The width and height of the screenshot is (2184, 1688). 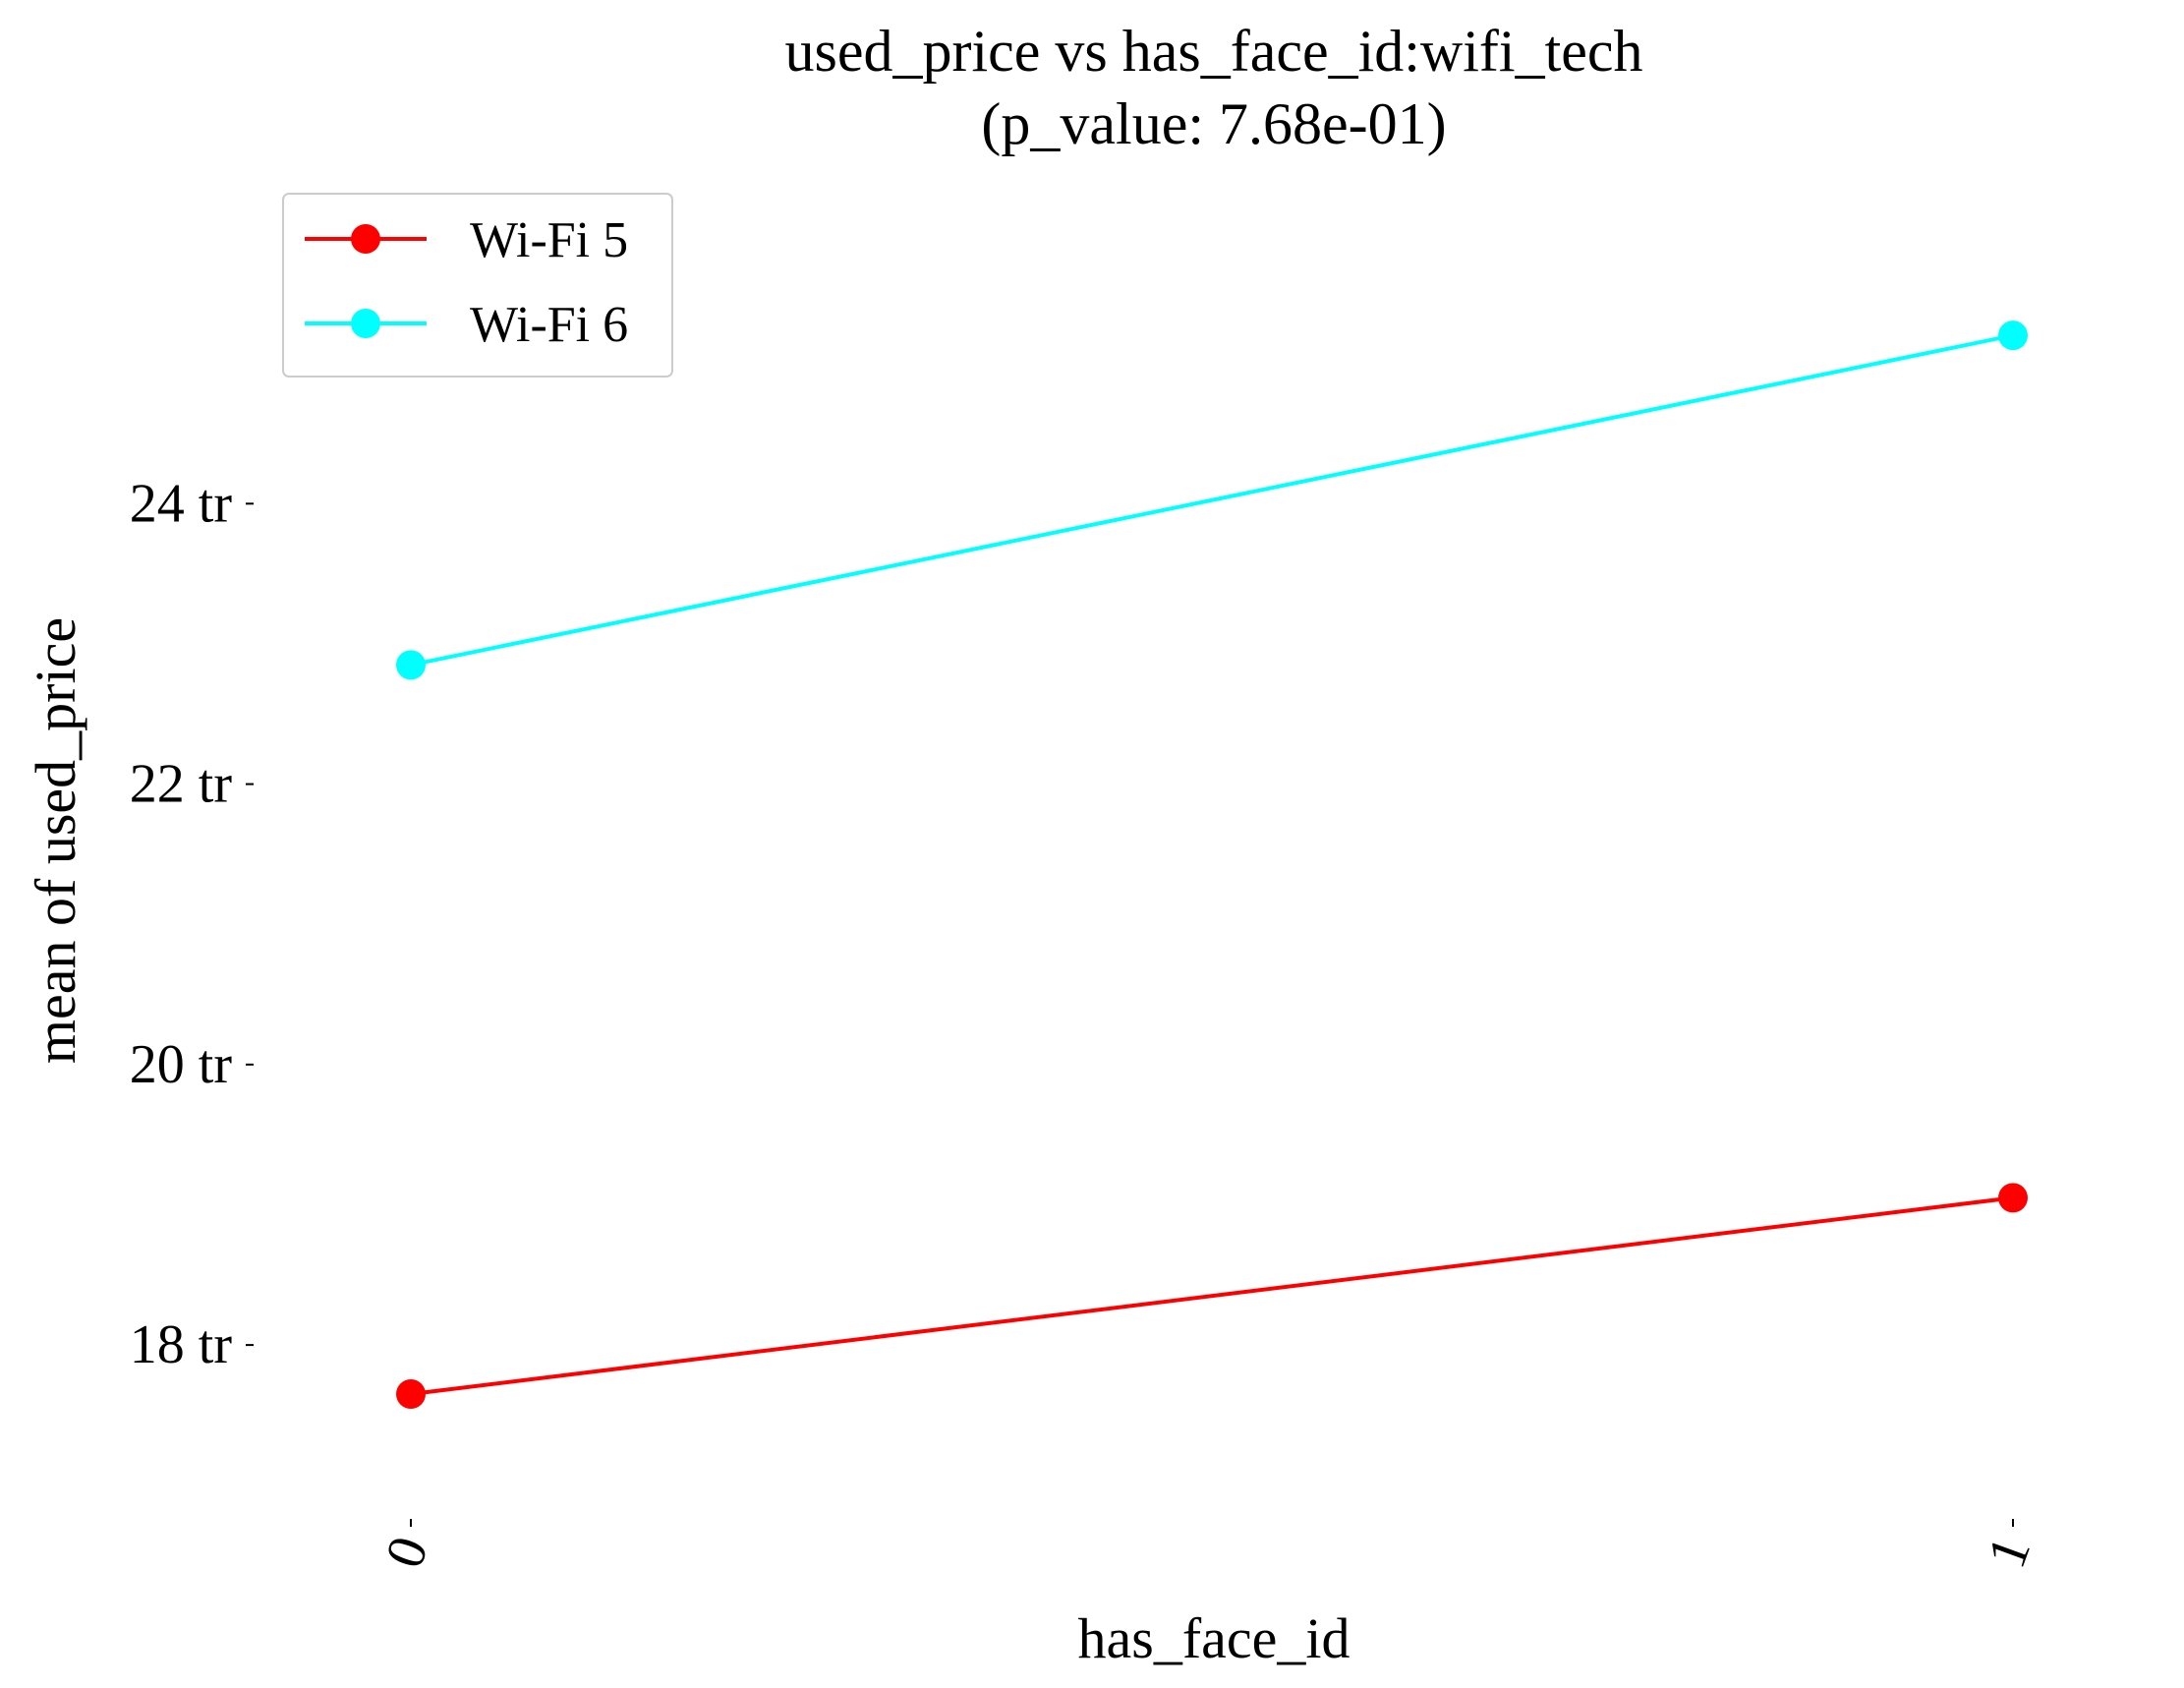 I want to click on legend-label: Wi-Fi 6, so click(x=549, y=325).